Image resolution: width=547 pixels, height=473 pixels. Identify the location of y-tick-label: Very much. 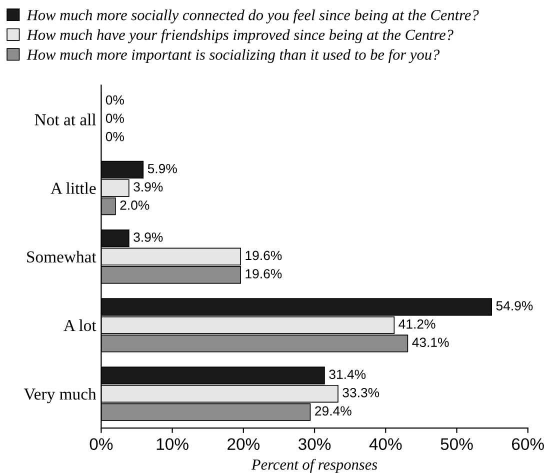
(60, 396).